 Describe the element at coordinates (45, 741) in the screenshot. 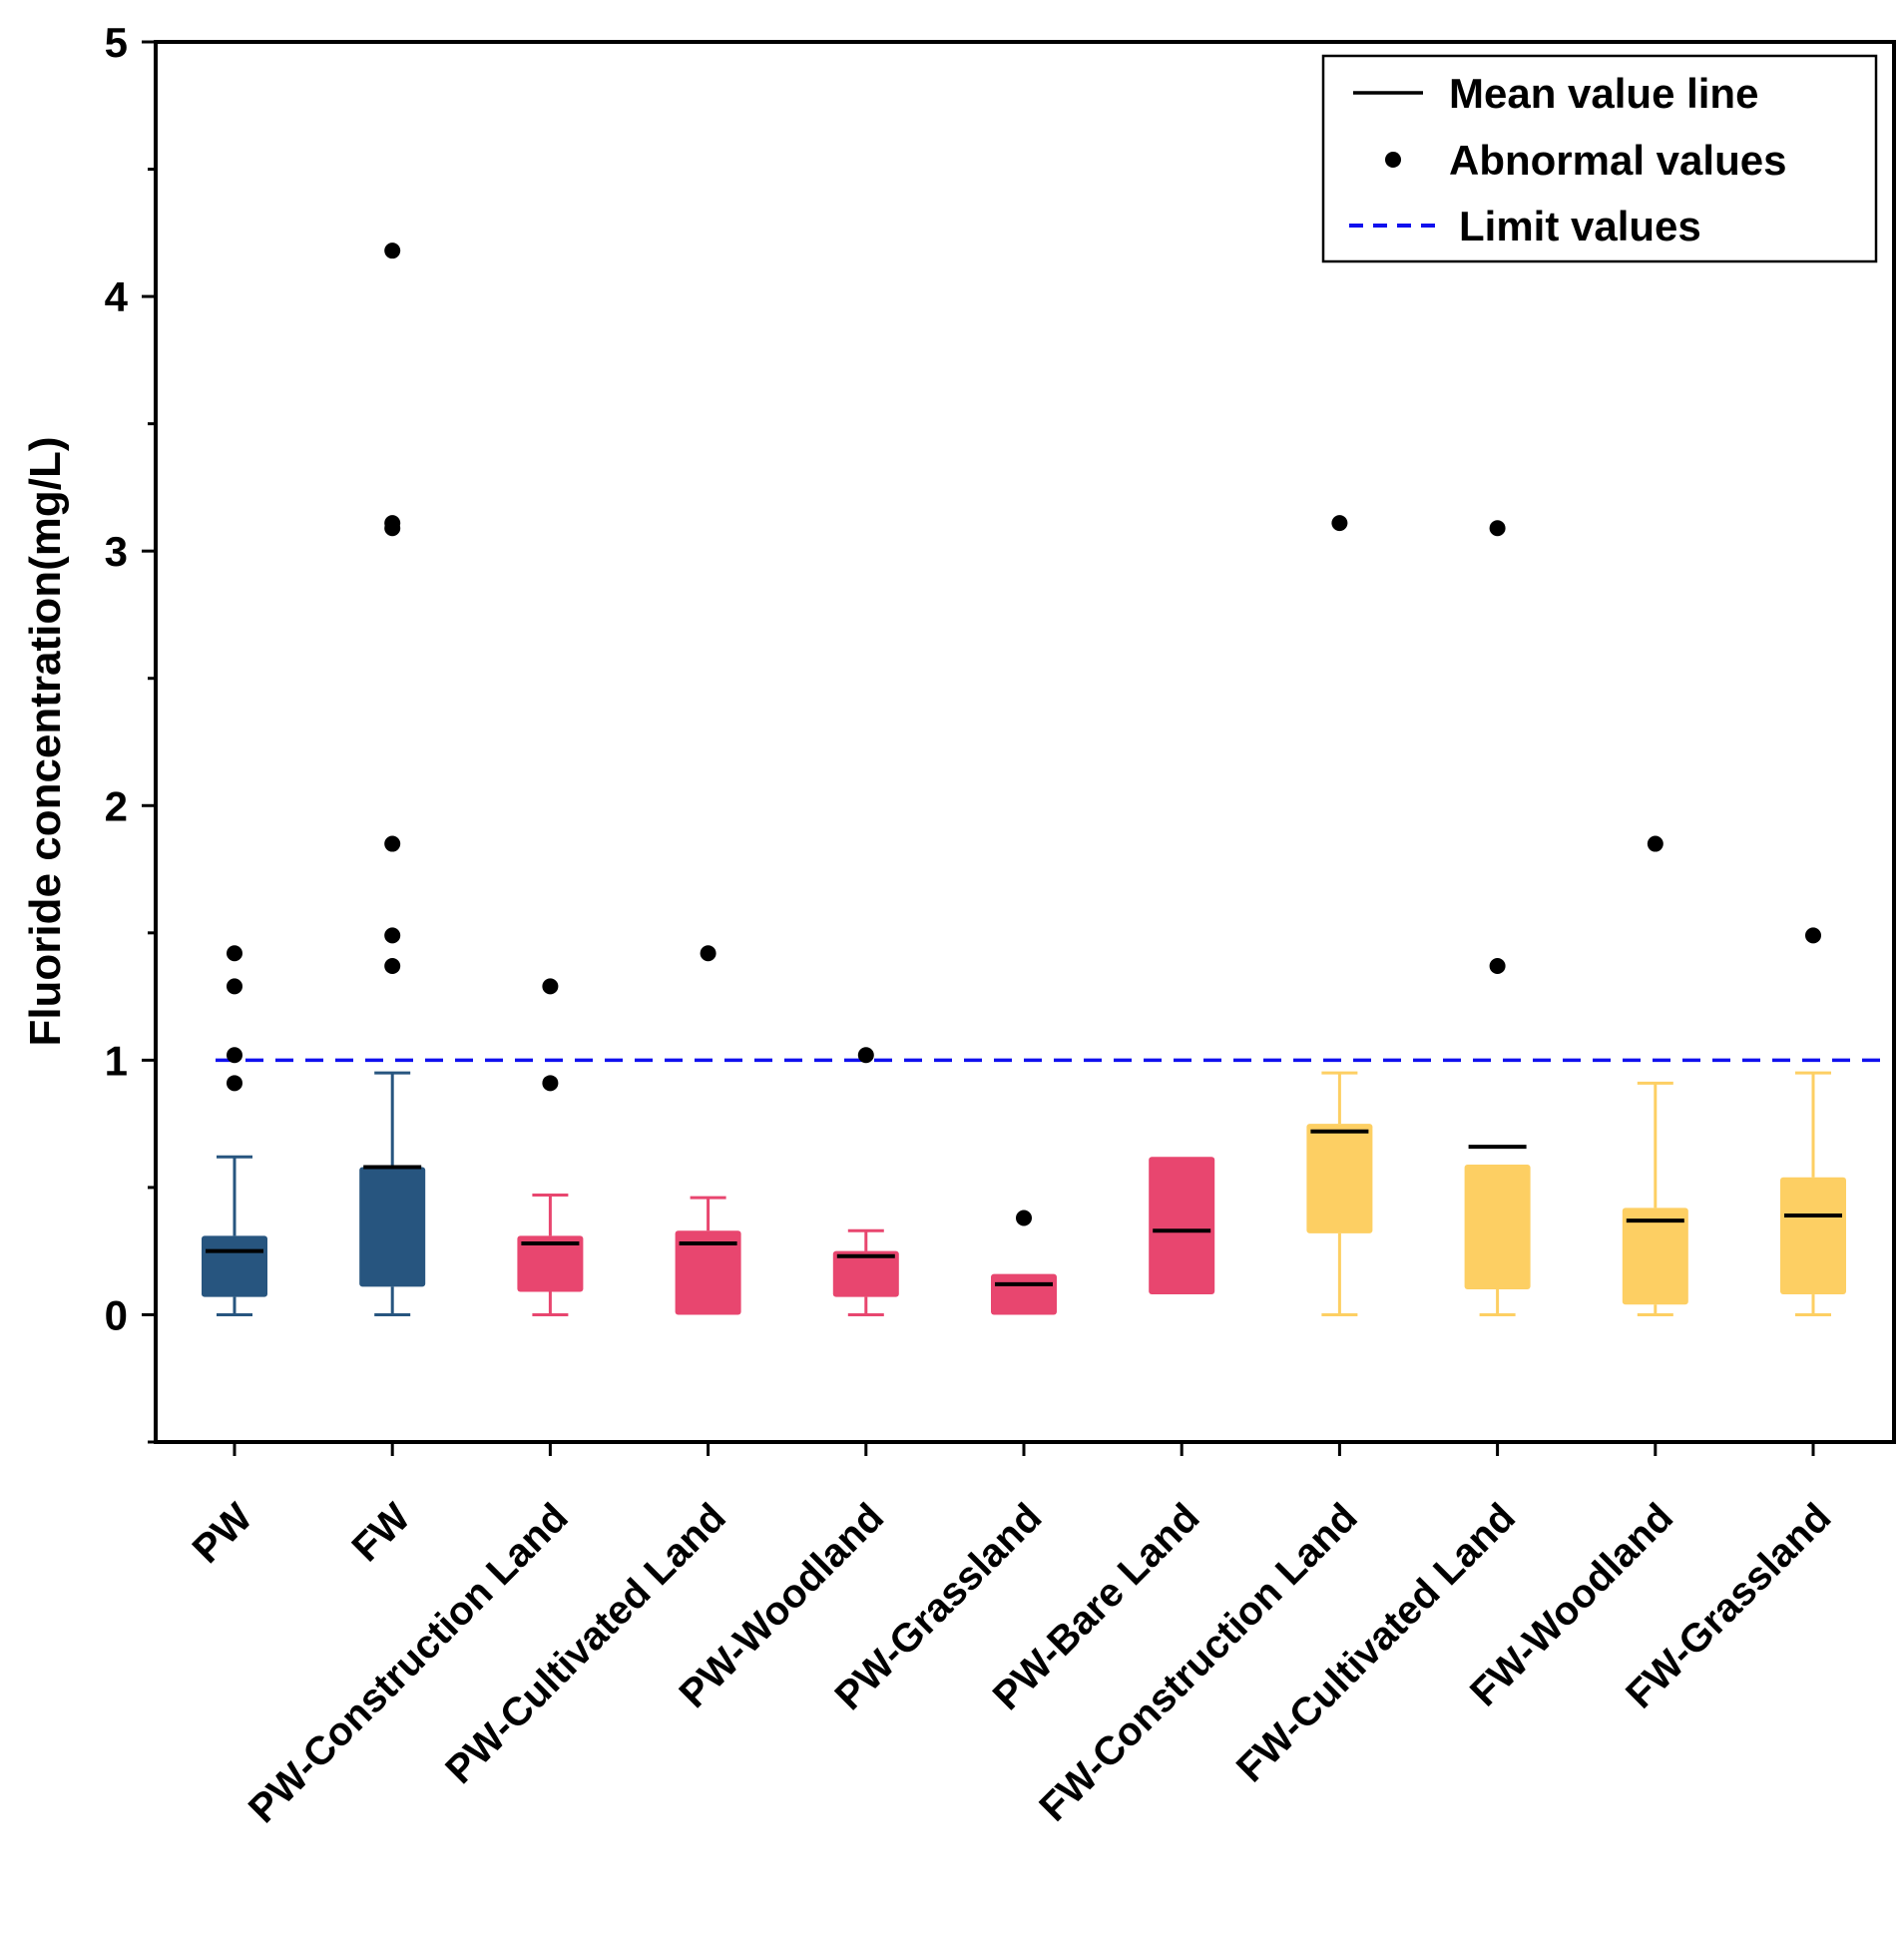

I see `y-axis-title: Fluoride concentration(mg/L)` at that location.